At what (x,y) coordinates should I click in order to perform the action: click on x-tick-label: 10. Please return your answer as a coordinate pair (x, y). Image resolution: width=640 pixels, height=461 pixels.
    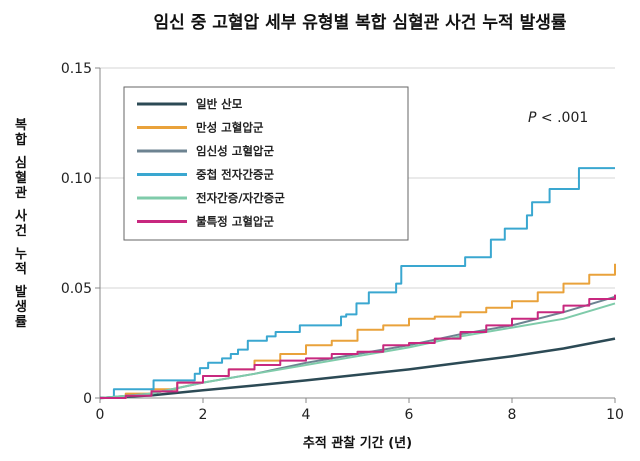
    Looking at the image, I should click on (615, 415).